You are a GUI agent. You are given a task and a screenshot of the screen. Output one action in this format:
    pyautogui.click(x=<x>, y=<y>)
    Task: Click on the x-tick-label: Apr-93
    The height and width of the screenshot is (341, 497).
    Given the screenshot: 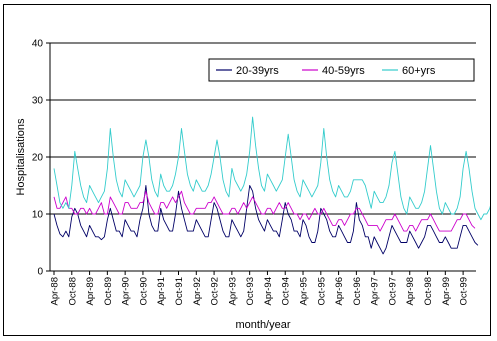 What is the action you would take?
    pyautogui.click(x=232, y=291)
    